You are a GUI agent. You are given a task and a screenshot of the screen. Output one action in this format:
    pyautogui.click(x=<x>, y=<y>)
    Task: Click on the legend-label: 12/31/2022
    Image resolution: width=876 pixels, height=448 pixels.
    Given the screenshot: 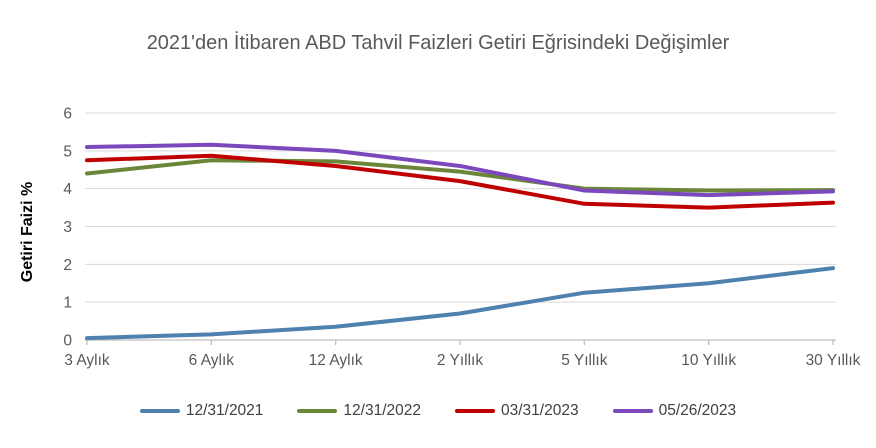 What is the action you would take?
    pyautogui.click(x=382, y=410)
    